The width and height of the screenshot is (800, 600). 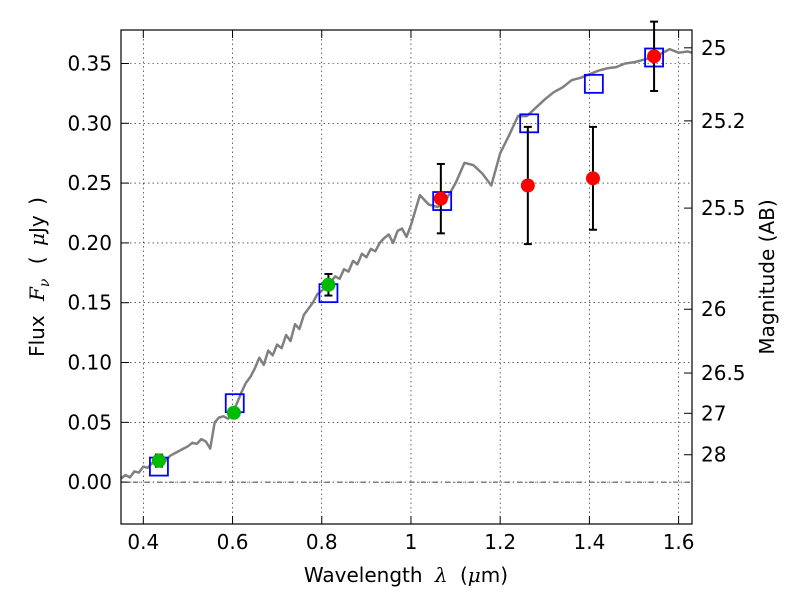 I want to click on x-tick-label: 0.4, so click(x=143, y=542).